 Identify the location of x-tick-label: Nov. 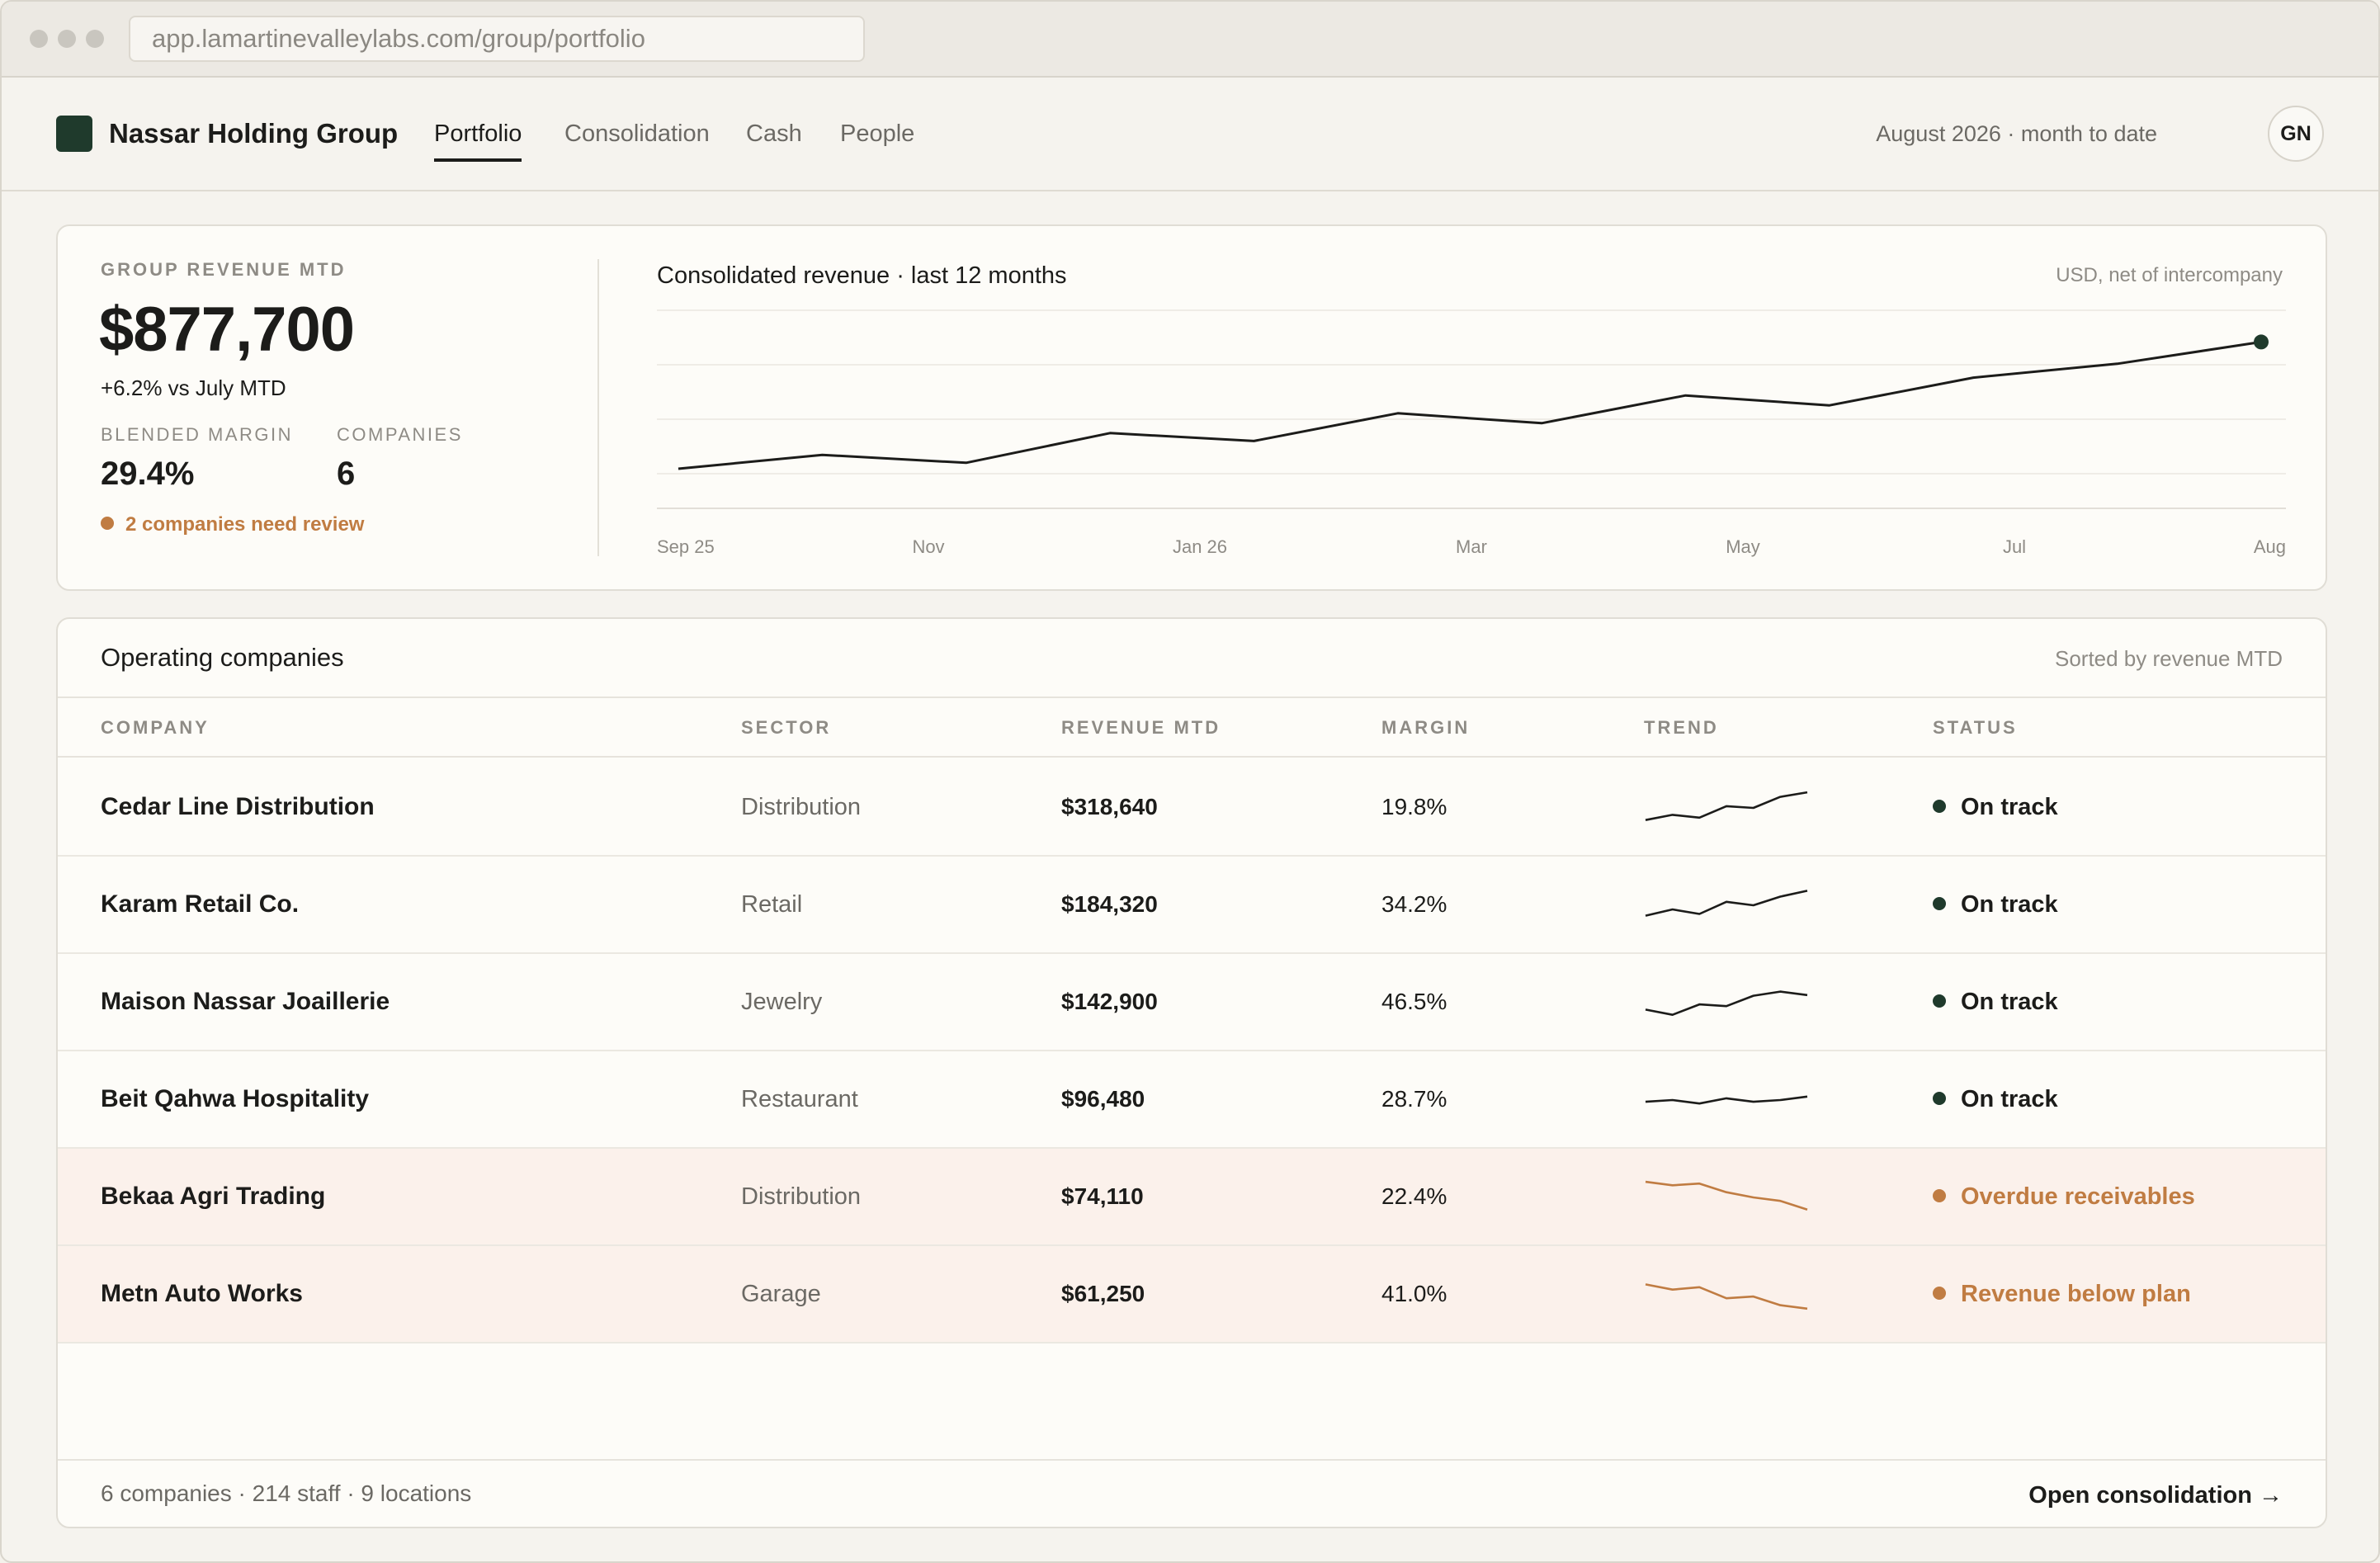
(928, 547).